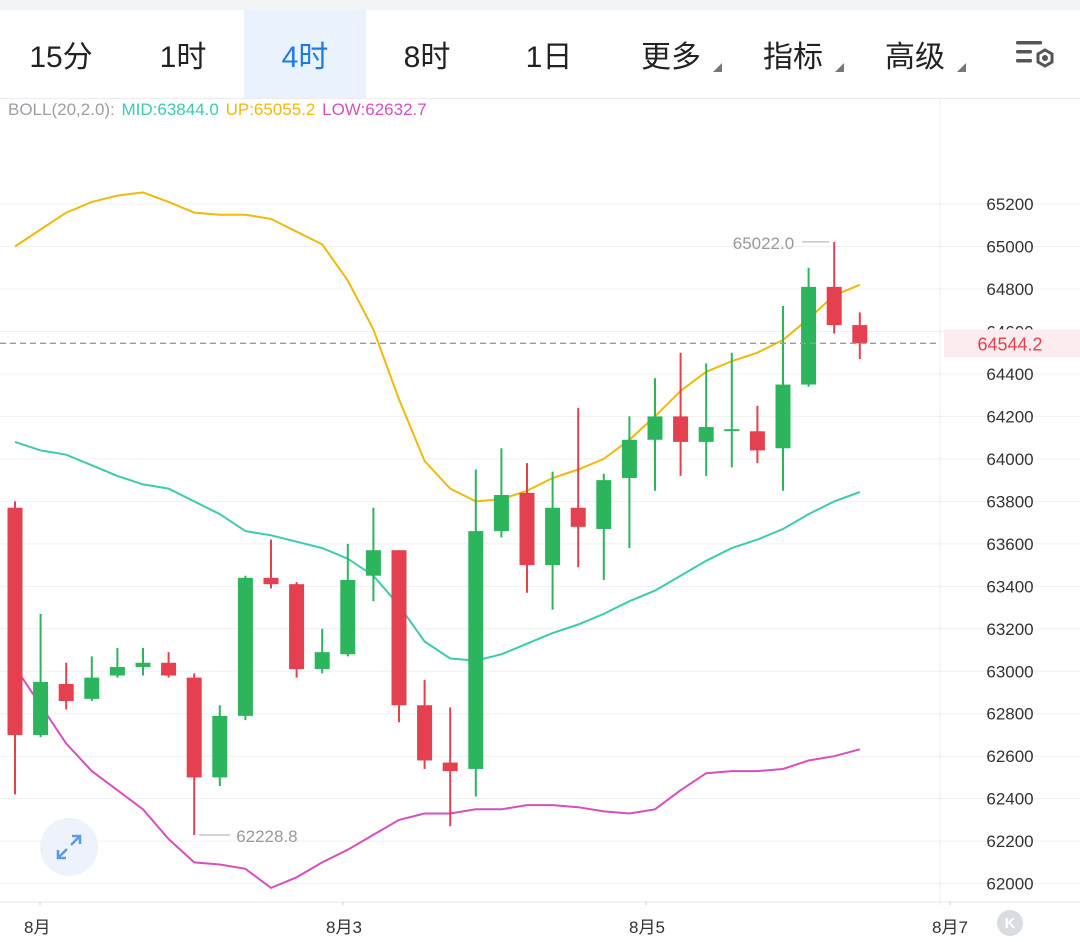 This screenshot has width=1080, height=942. I want to click on x-tick-label: 8月7, so click(950, 927).